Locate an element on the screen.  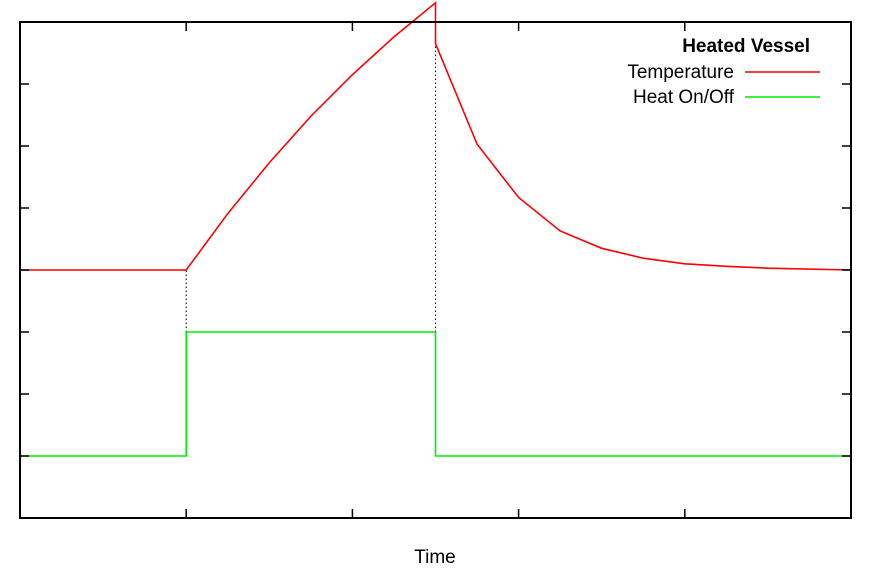
annotation-layer is located at coordinates (310, 187).